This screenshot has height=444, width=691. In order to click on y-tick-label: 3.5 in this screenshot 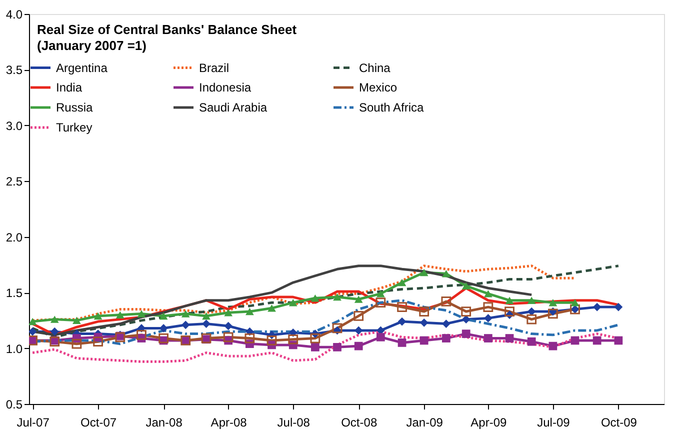, I will do `click(14, 70)`.